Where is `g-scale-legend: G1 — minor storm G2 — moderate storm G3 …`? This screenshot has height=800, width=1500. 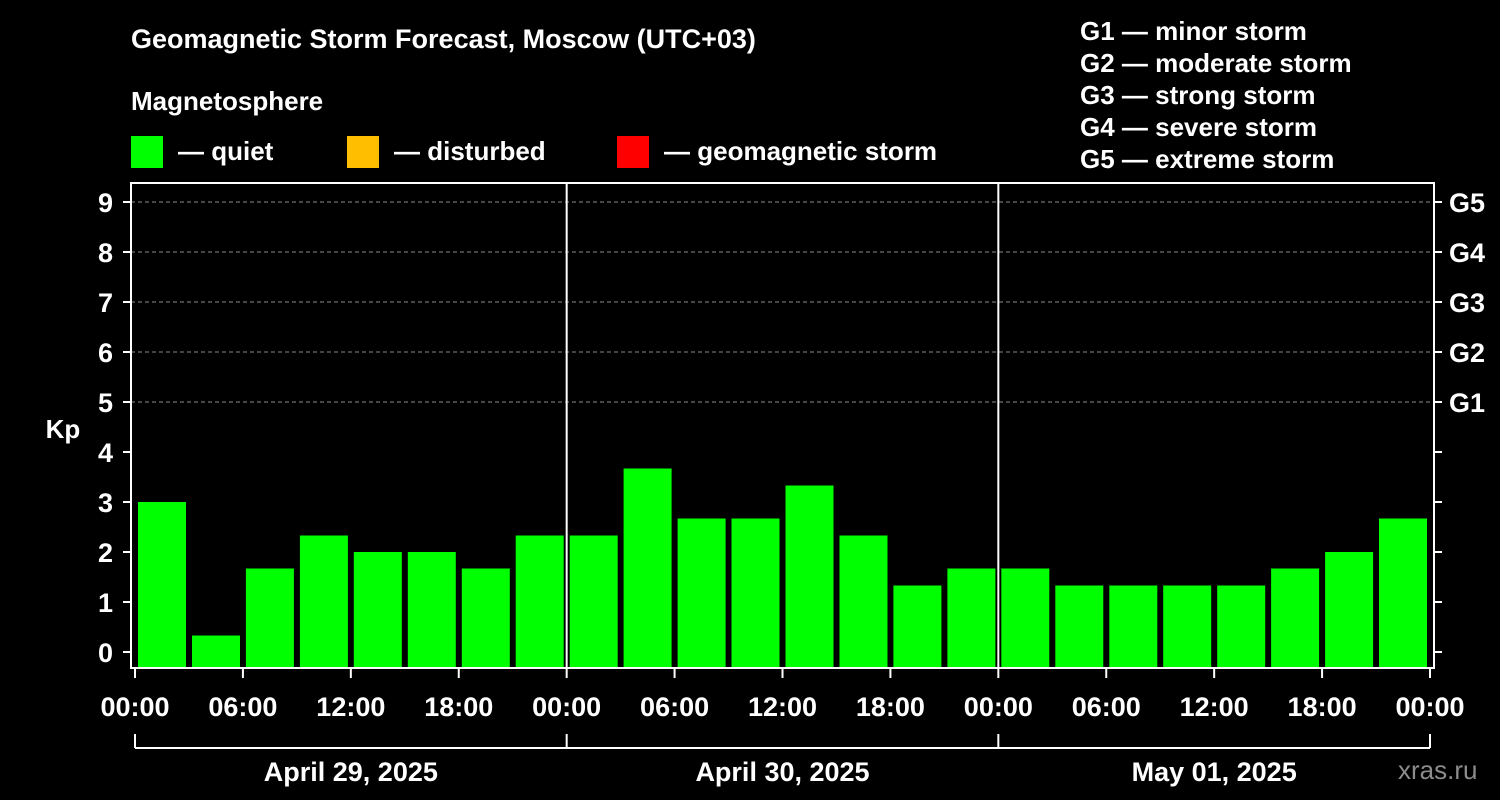
g-scale-legend: G1 — minor storm G2 — moderate storm G3 … is located at coordinates (1216, 95).